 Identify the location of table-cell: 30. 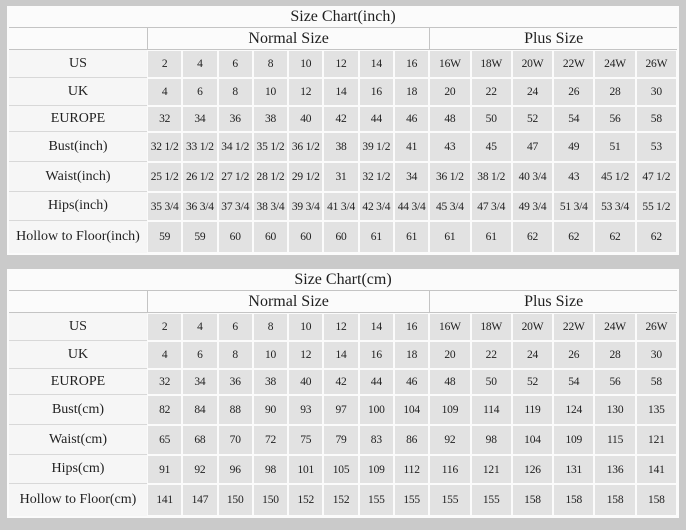
(656, 92).